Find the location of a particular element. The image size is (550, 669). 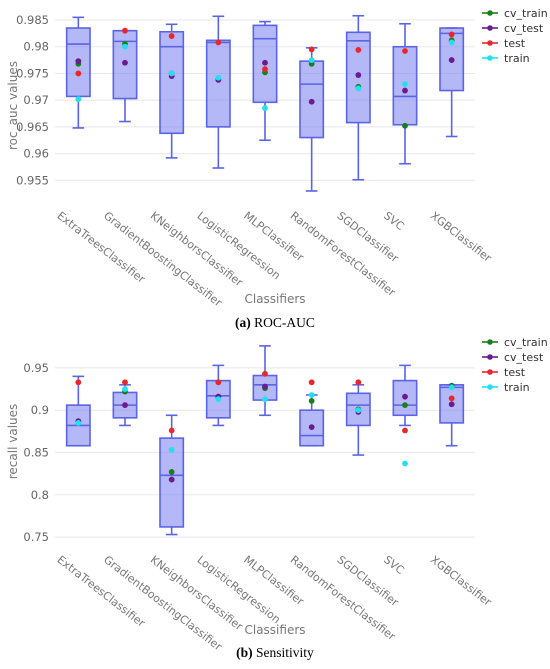

caption-text: Sensitivity is located at coordinates (283, 652).